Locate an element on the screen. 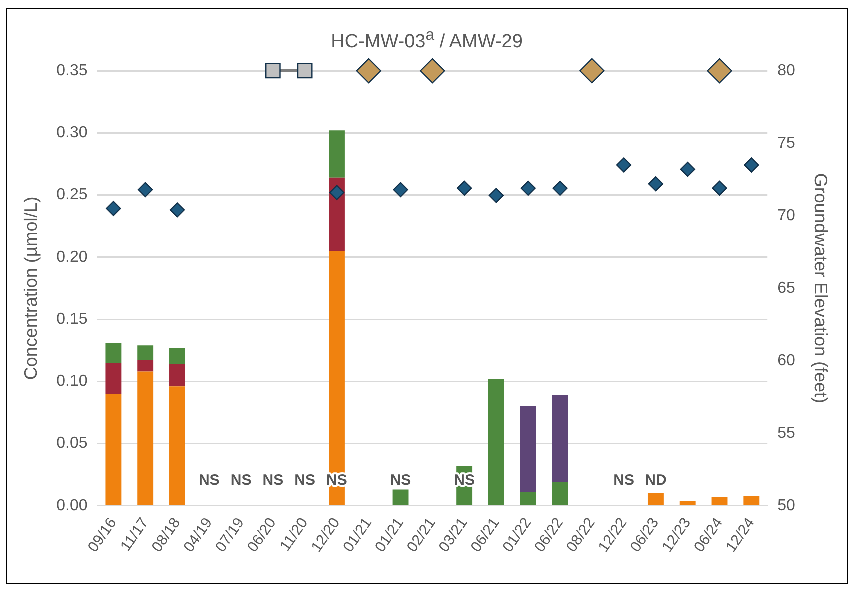  chart-title: HC-MW-03$^{a}$ / AMW-29 is located at coordinates (427, 40).